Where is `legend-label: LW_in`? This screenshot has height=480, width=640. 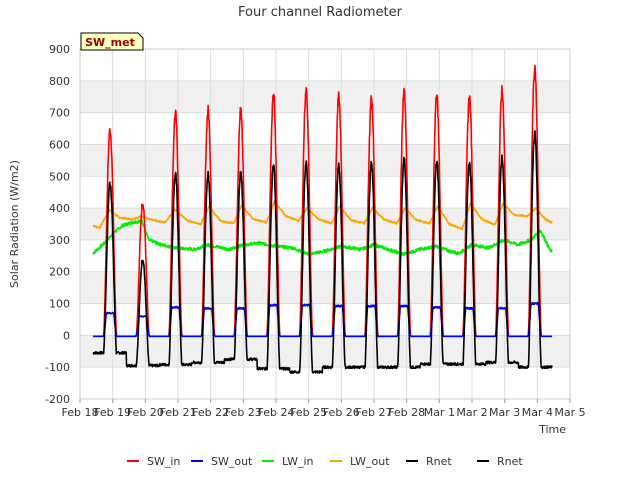
legend-label: LW_in is located at coordinates (298, 461).